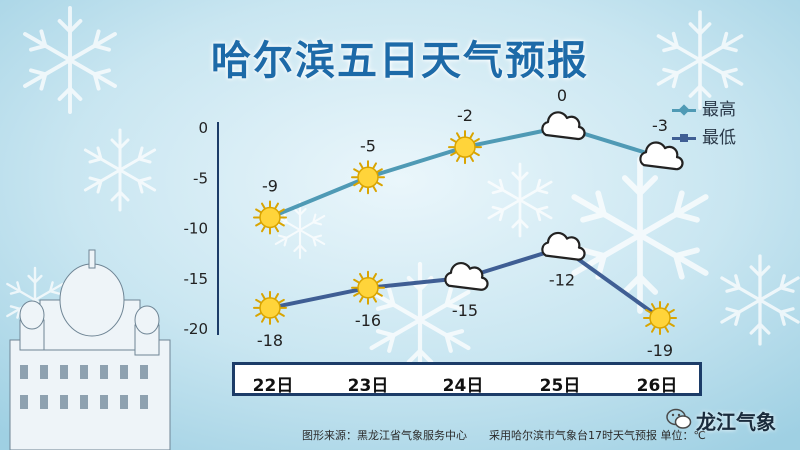 The image size is (800, 450). Describe the element at coordinates (679, 418) in the screenshot. I see `wechat-icon` at that location.